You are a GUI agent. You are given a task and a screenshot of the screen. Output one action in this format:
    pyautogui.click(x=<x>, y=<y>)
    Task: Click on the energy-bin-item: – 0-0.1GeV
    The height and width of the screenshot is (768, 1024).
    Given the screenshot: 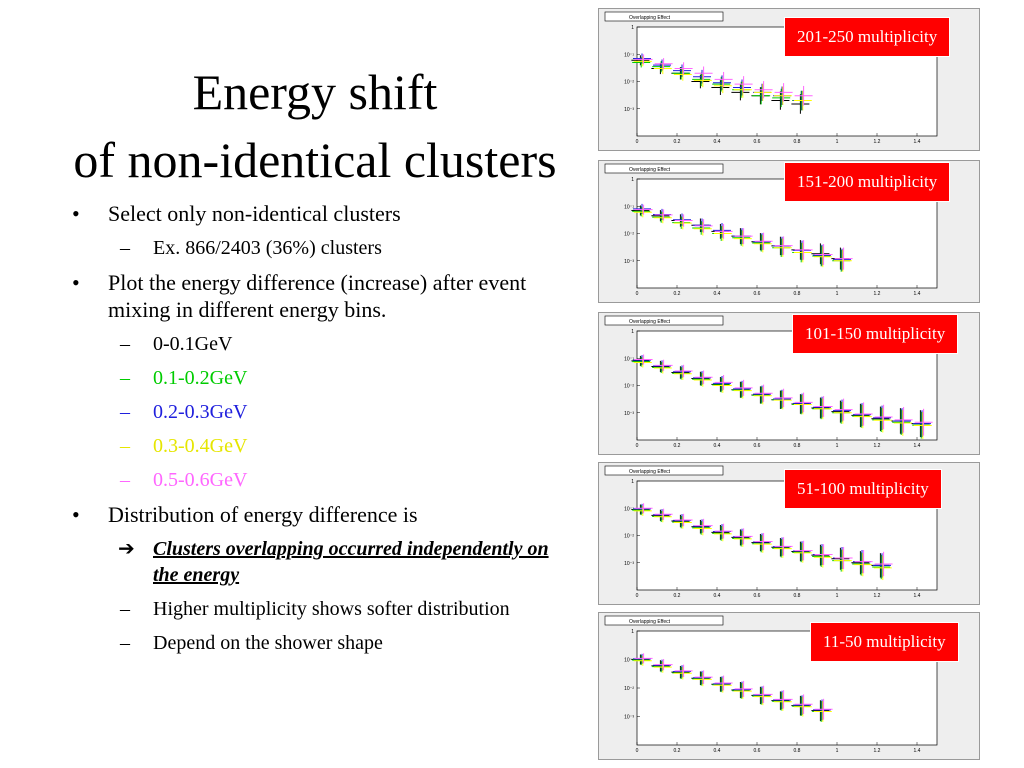 What is the action you would take?
    pyautogui.click(x=296, y=344)
    